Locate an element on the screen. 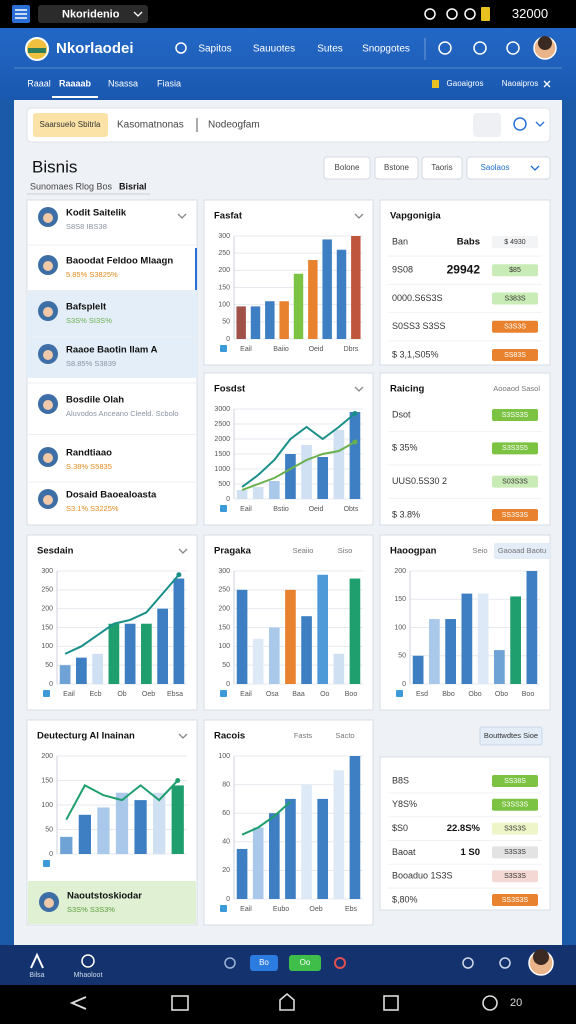 Image resolution: width=576 pixels, height=1024 pixels. row-label: $ 3,1,S05% is located at coordinates (415, 354).